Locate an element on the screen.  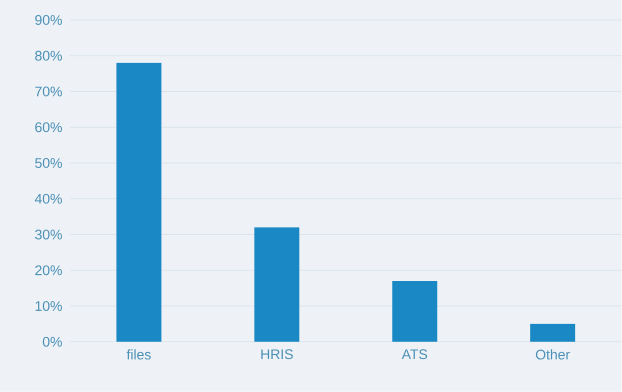
y-tick-label: 80% is located at coordinates (48, 55).